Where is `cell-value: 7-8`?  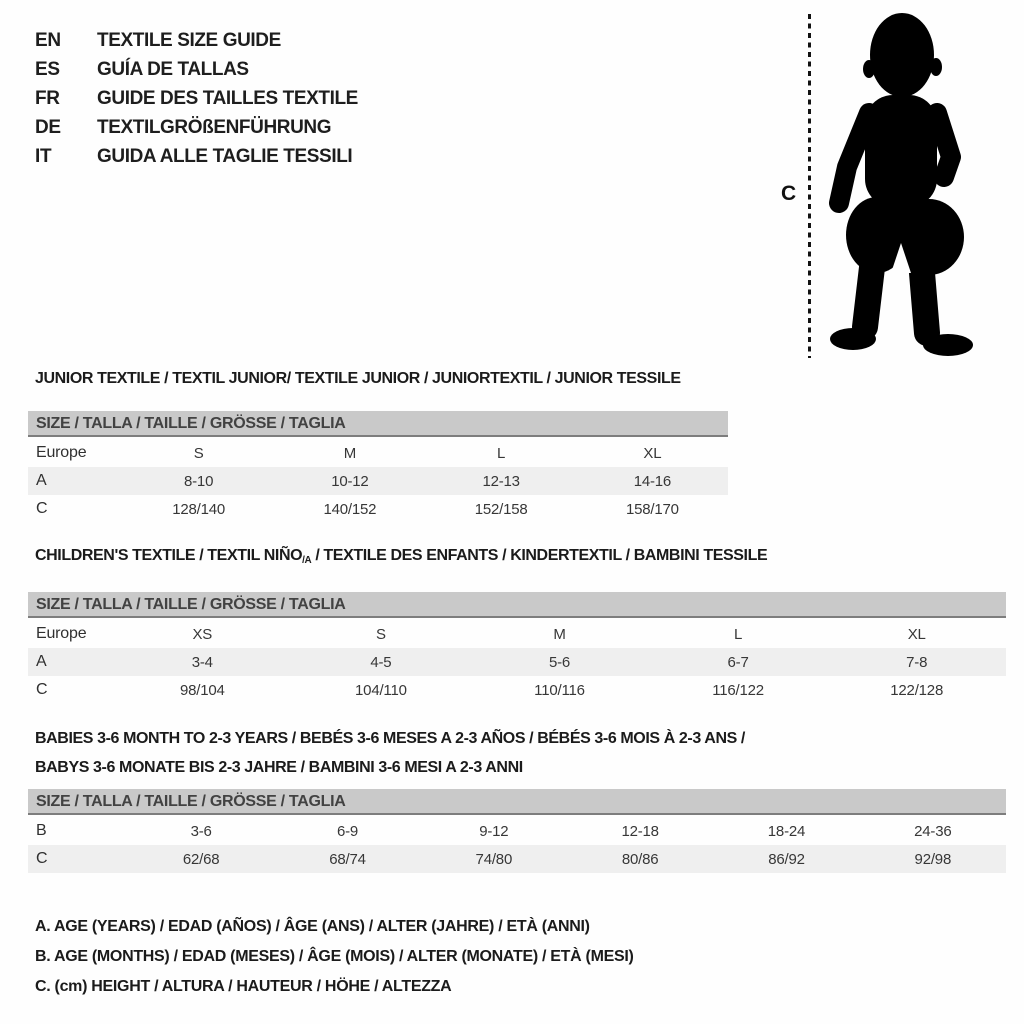 cell-value: 7-8 is located at coordinates (917, 662).